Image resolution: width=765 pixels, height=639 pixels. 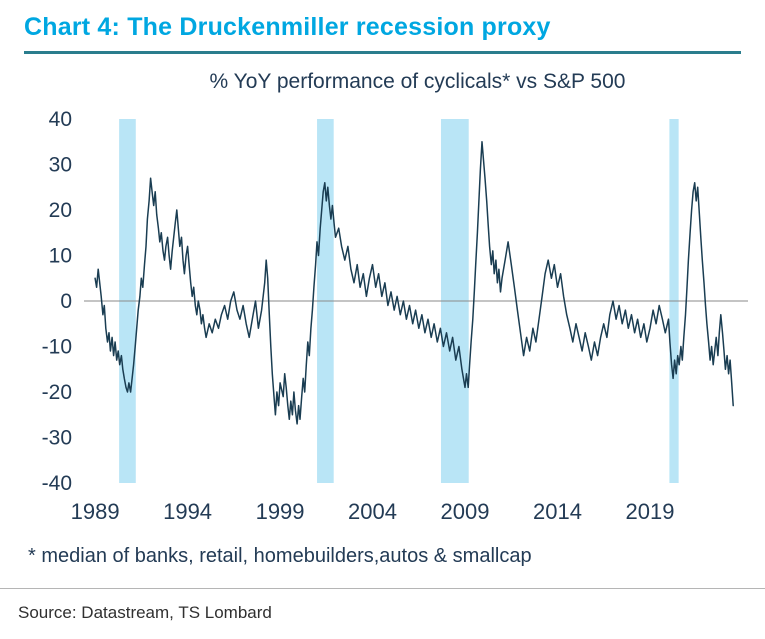 What do you see at coordinates (145, 612) in the screenshot?
I see `source-text: Source: Datastream, TS Lombard` at bounding box center [145, 612].